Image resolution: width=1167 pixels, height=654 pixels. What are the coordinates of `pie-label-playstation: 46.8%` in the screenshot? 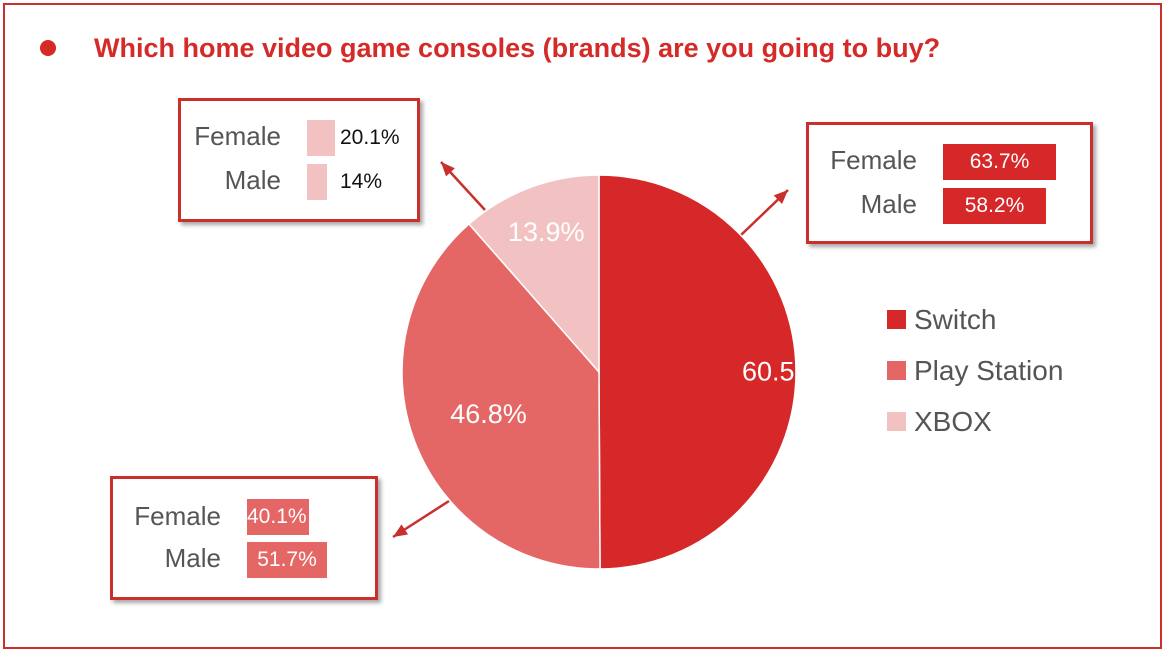 It's located at (488, 414).